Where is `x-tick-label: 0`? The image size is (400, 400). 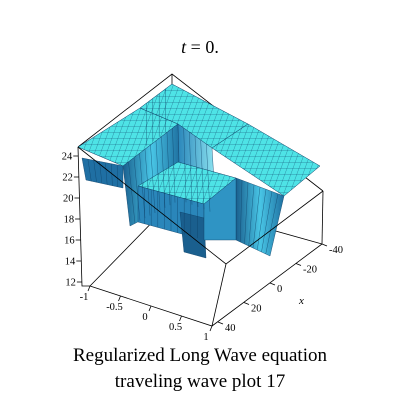 x-tick-label: 0 is located at coordinates (279, 289).